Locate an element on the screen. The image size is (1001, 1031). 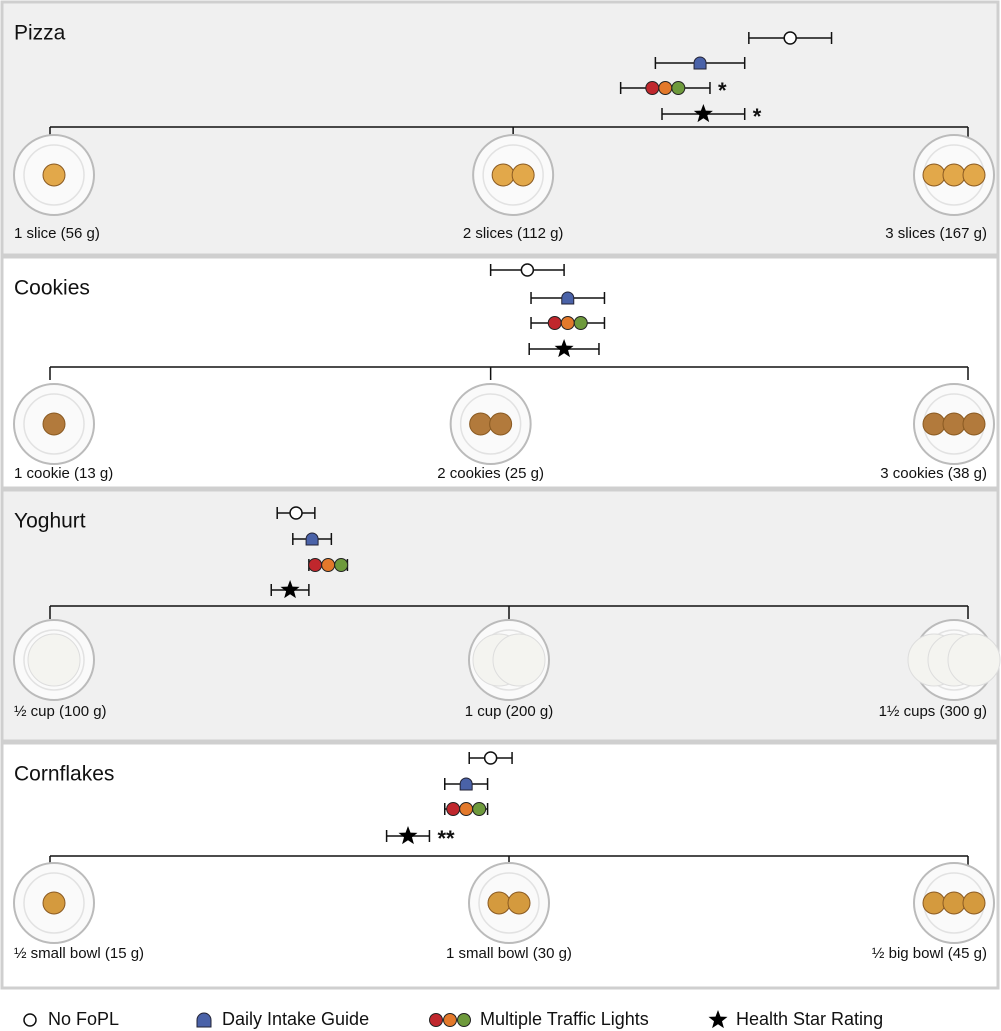
x-tick-label: 3 slices (167 g) is located at coordinates (936, 233).